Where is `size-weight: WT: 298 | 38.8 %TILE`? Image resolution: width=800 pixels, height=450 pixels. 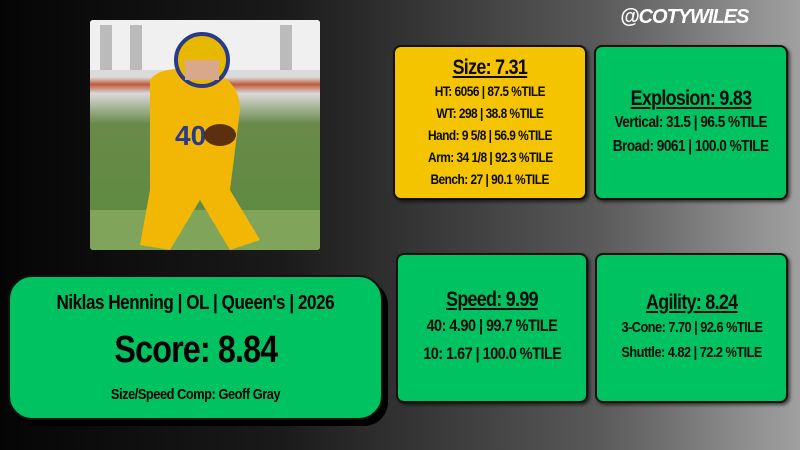 size-weight: WT: 298 | 38.8 %TILE is located at coordinates (490, 112).